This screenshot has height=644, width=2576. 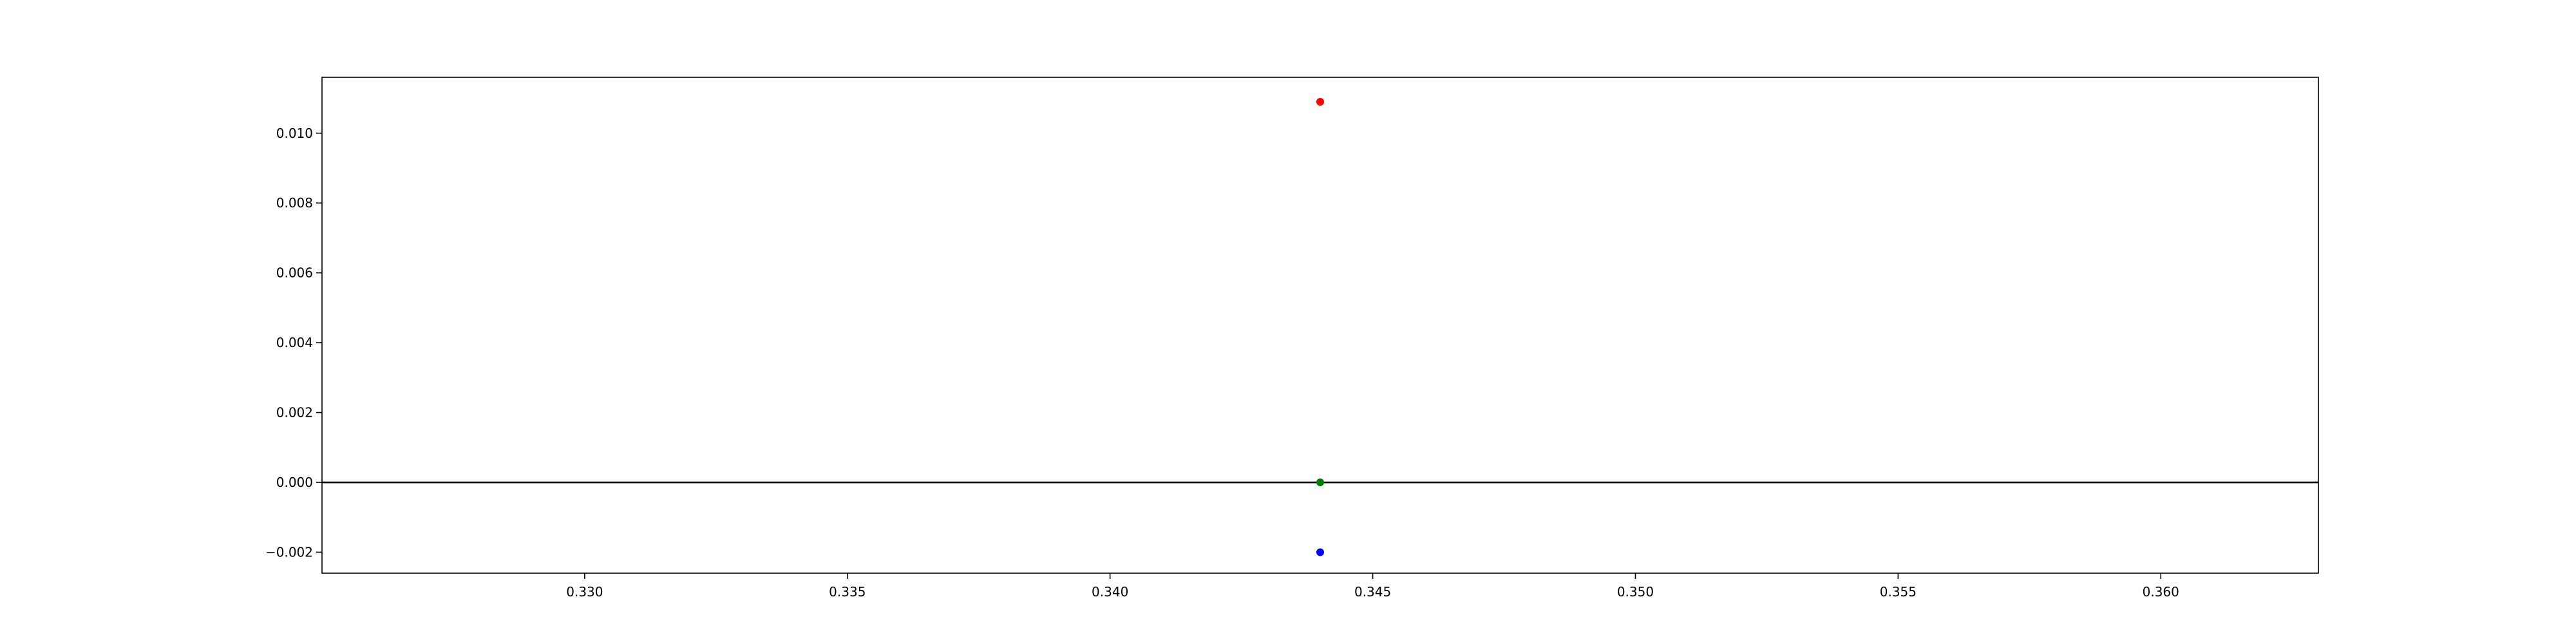 What do you see at coordinates (294, 482) in the screenshot?
I see `y-tick-label: 0.000` at bounding box center [294, 482].